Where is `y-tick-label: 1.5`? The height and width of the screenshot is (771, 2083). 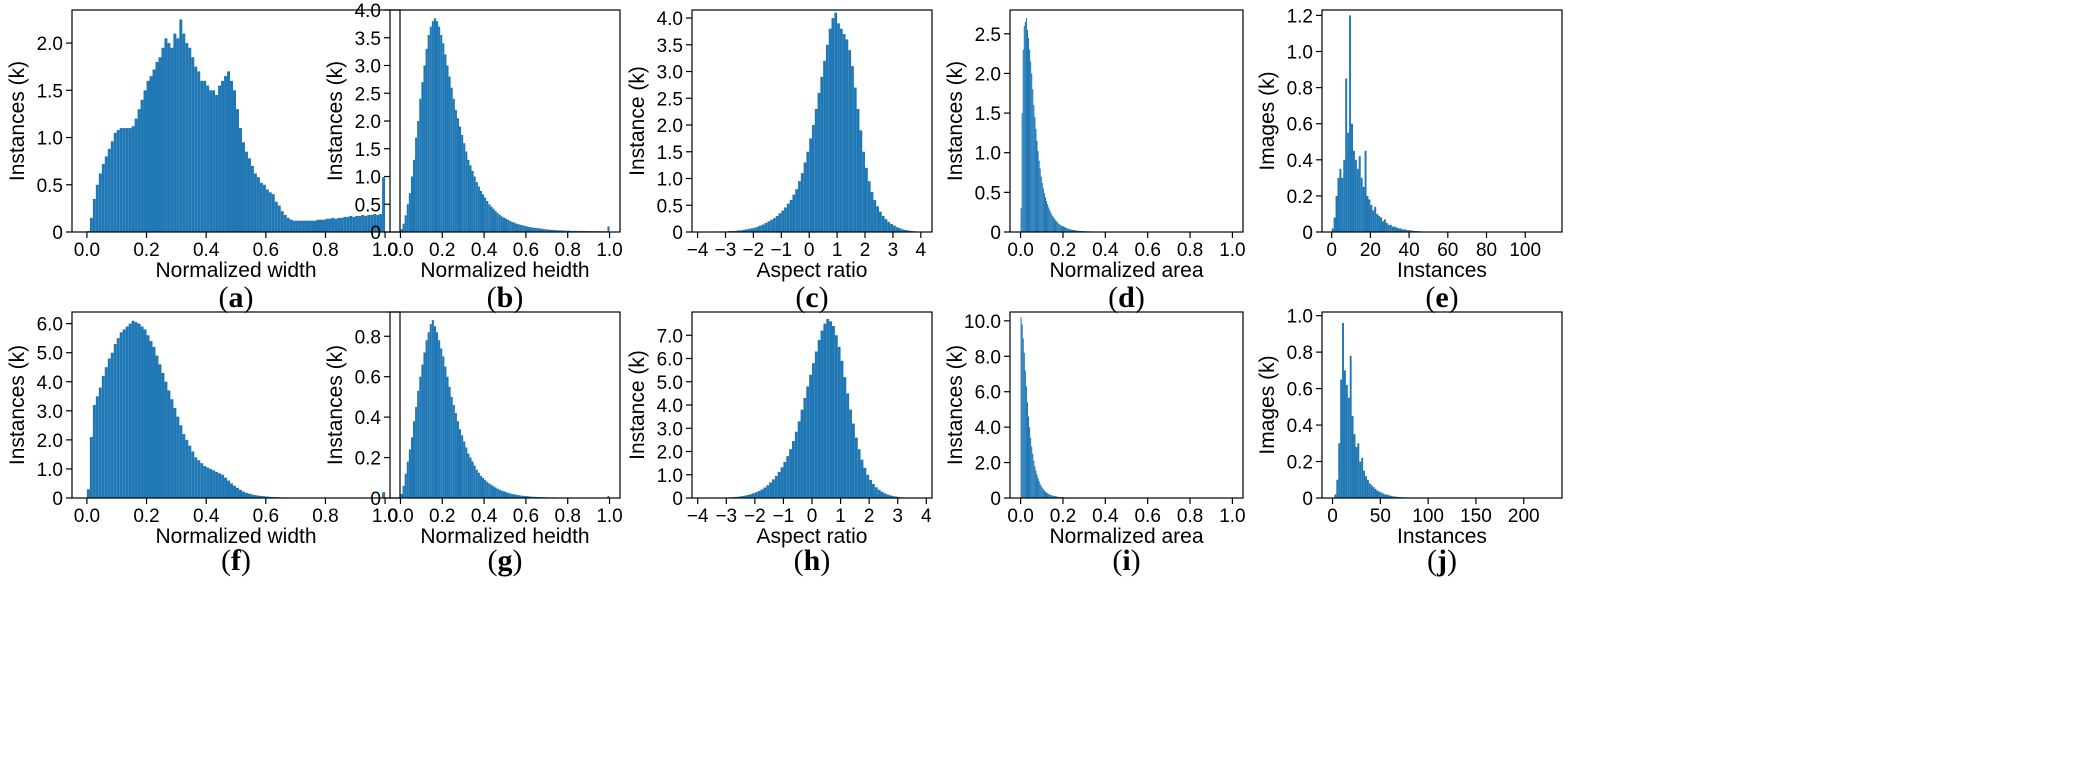
y-tick-label: 1.5 is located at coordinates (988, 114).